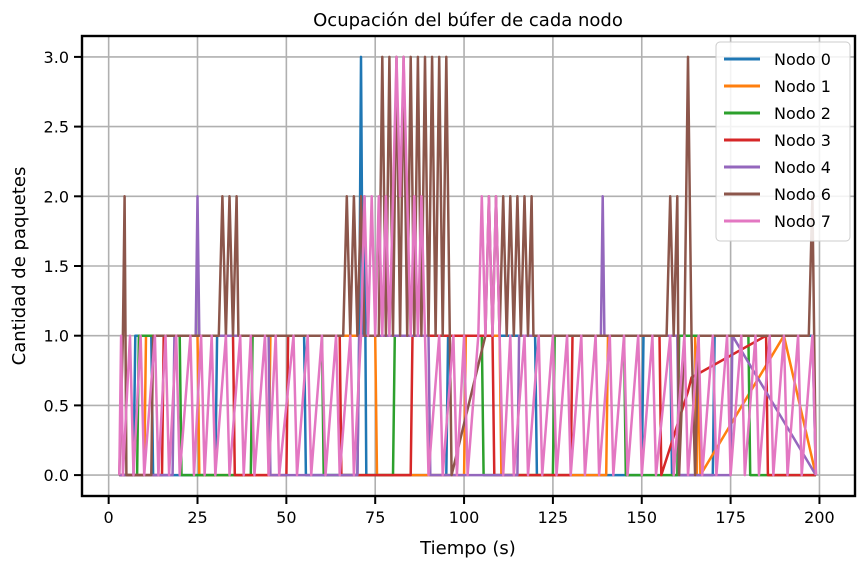  What do you see at coordinates (56, 196) in the screenshot?
I see `y-tick-label: 2.0` at bounding box center [56, 196].